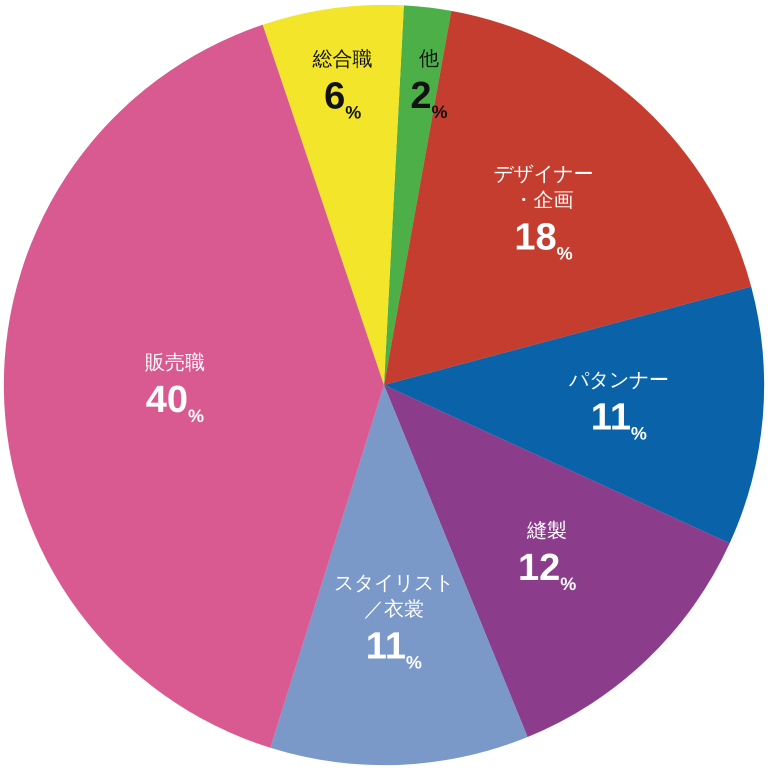 The width and height of the screenshot is (768, 770). I want to click on slice-label: 総合職, so click(342, 58).